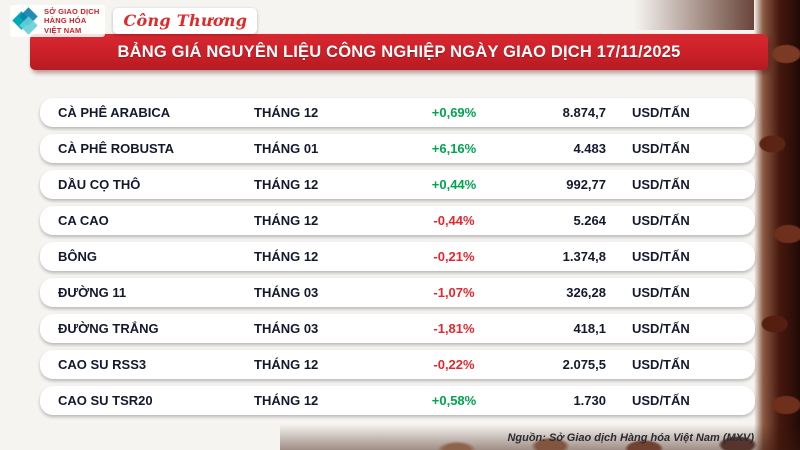 This screenshot has height=450, width=800. What do you see at coordinates (589, 328) in the screenshot?
I see `price-value: 418,1` at bounding box center [589, 328].